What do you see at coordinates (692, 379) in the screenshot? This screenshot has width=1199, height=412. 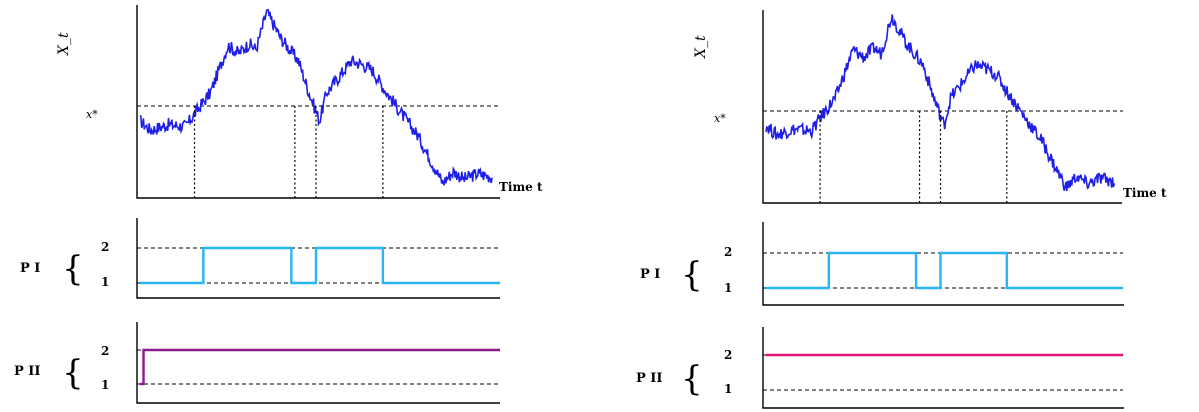 I see `right-p2-brace: {` at bounding box center [692, 379].